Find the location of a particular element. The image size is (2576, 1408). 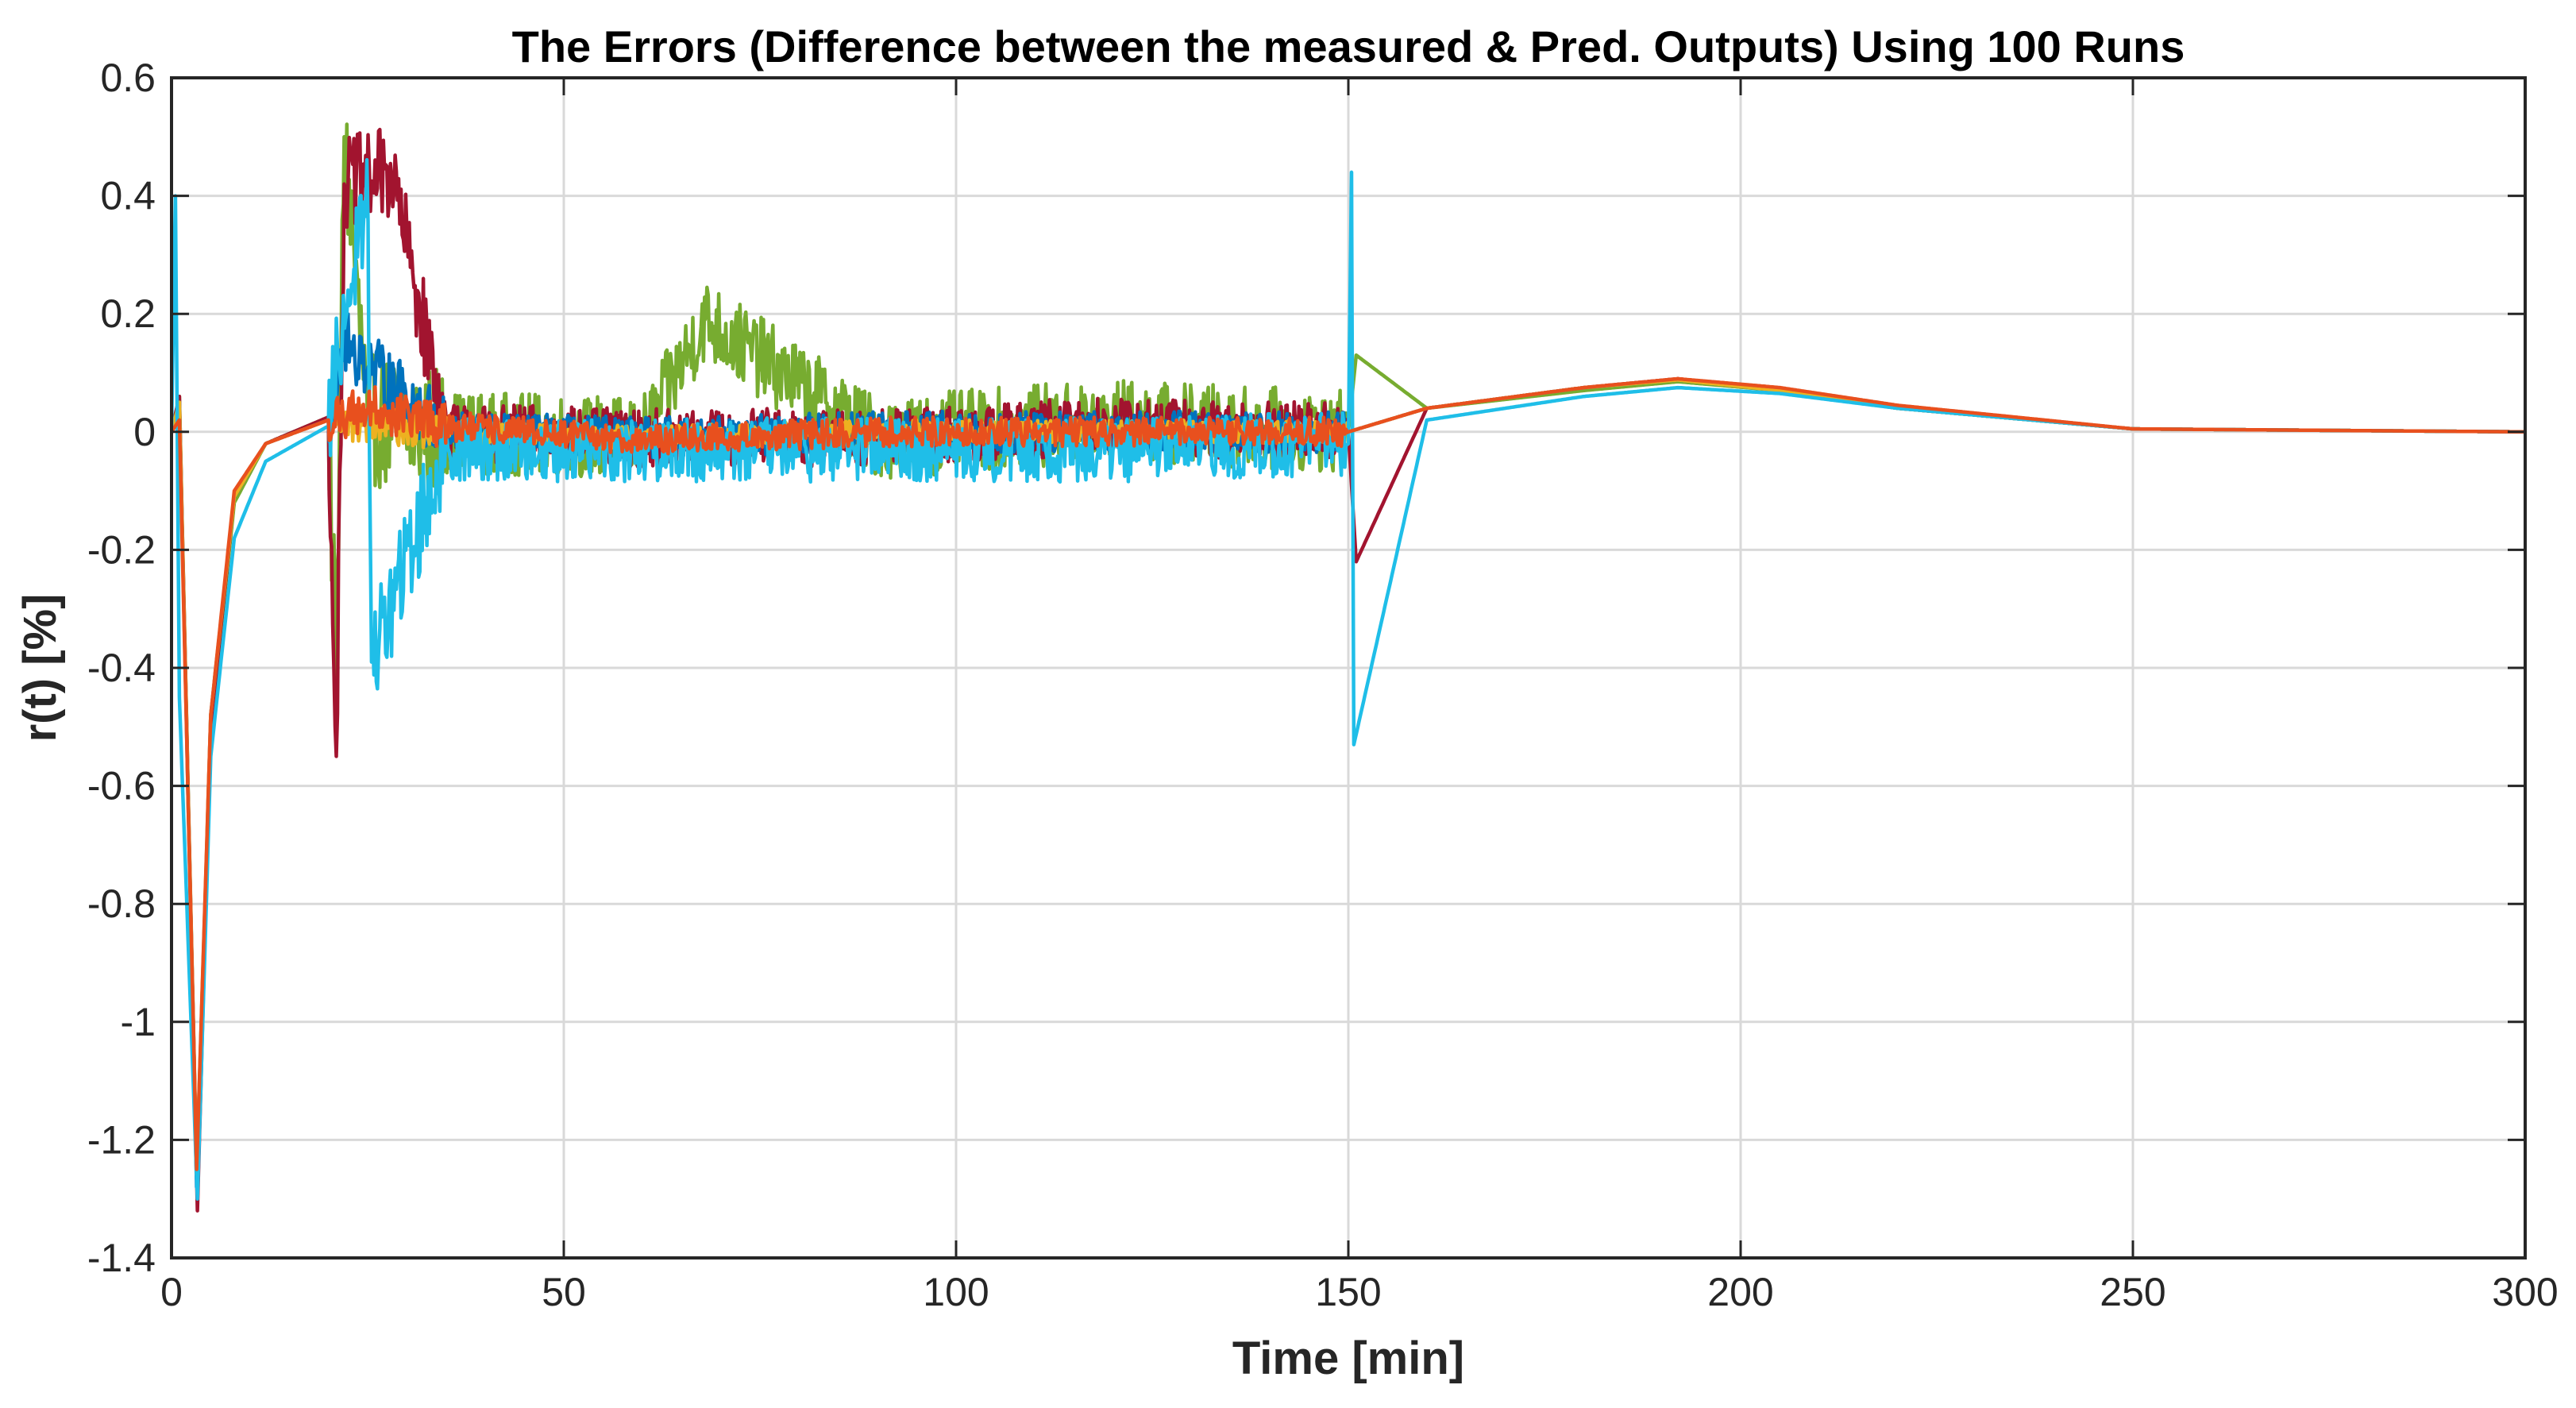

x-tick-label: 50 is located at coordinates (564, 1292).